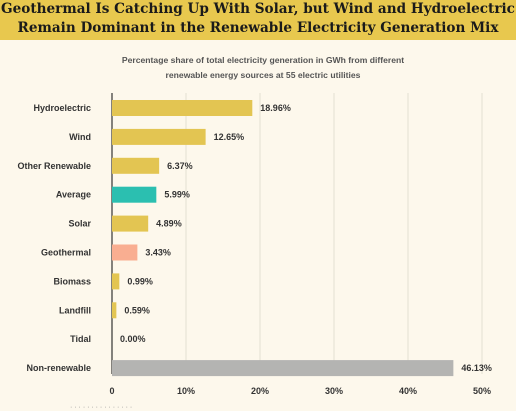 The image size is (516, 411). Describe the element at coordinates (80, 339) in the screenshot. I see `category-label: Tidal` at that location.